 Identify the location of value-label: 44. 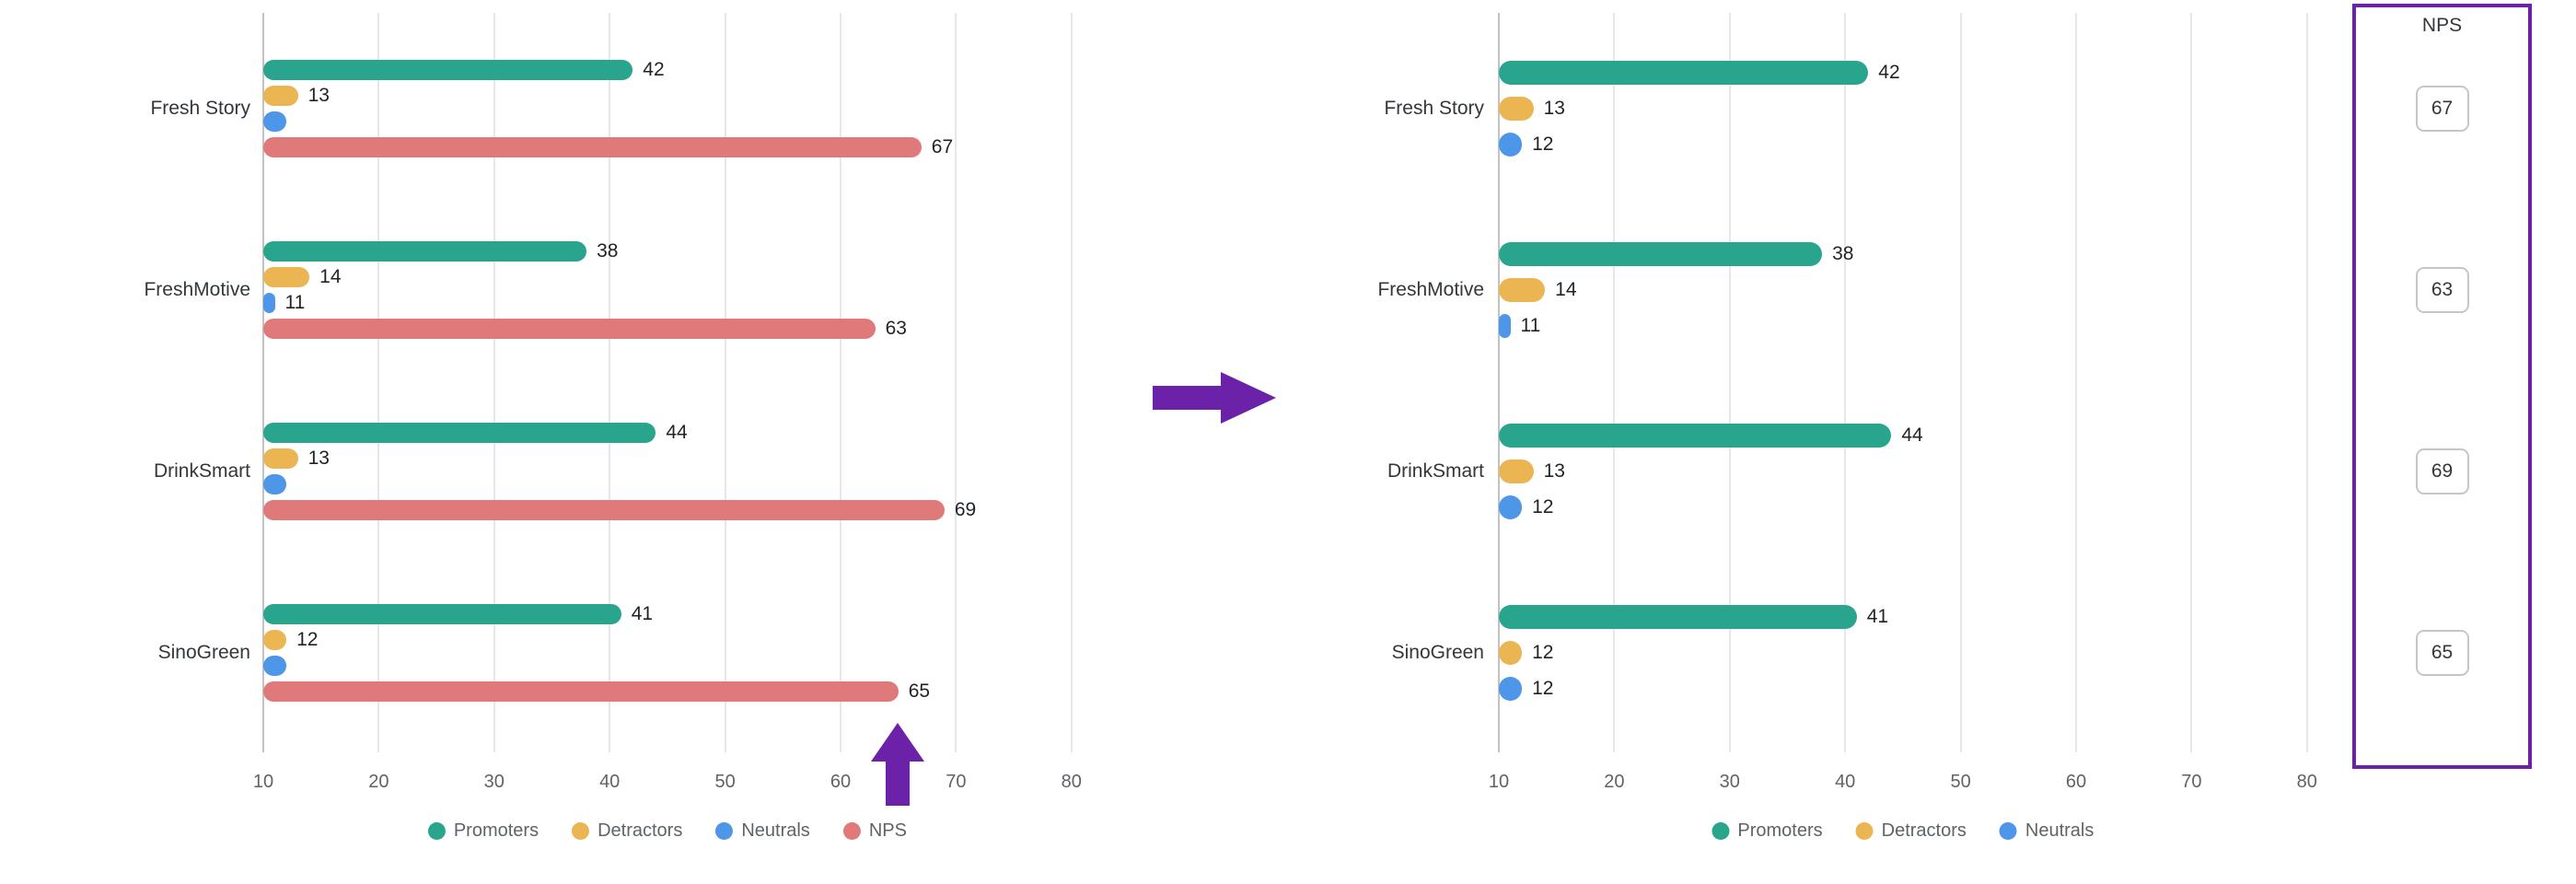
(1912, 435).